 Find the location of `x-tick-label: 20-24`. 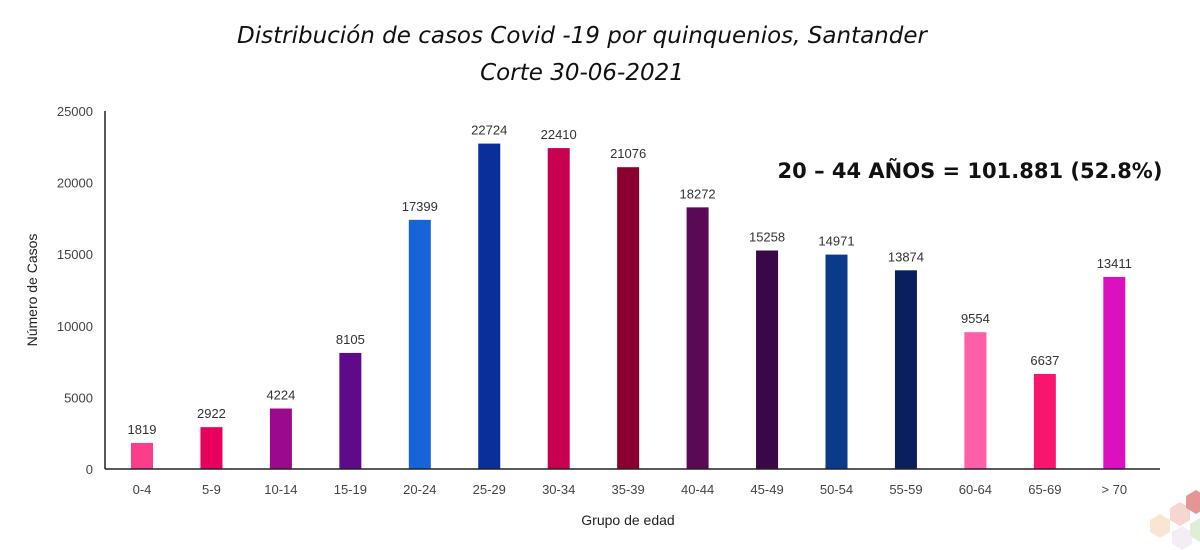

x-tick-label: 20-24 is located at coordinates (419, 489).